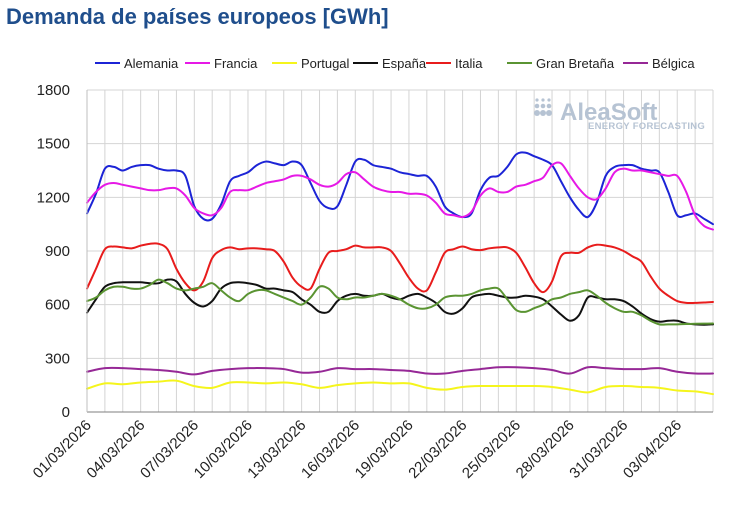 The image size is (730, 509). I want to click on y-tick-label: 1200, so click(53, 197).